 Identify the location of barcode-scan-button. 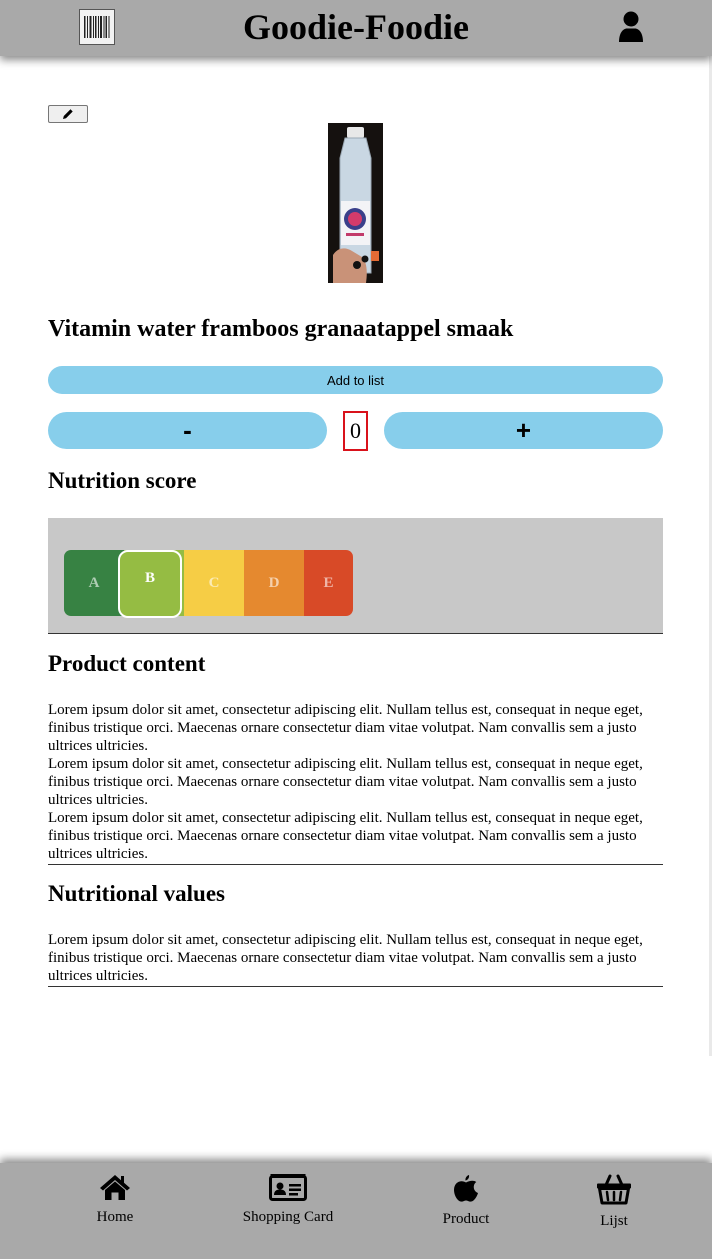
(97, 27).